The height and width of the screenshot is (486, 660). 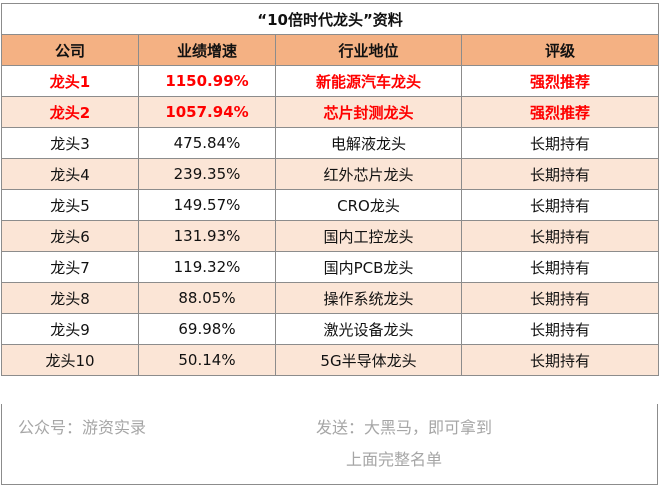 What do you see at coordinates (70, 205) in the screenshot?
I see `cell-company: 龙头5` at bounding box center [70, 205].